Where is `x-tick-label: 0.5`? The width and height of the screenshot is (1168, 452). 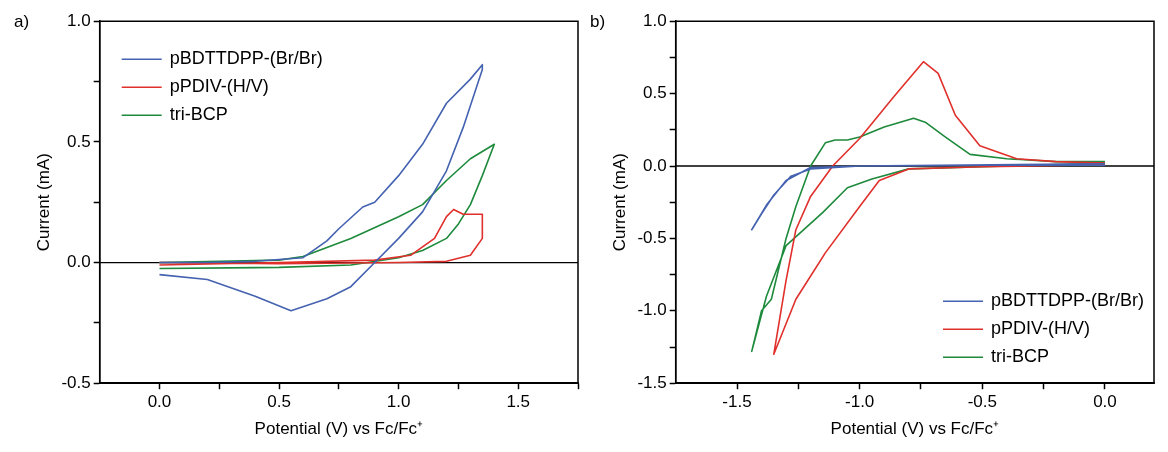
x-tick-label: 0.5 is located at coordinates (279, 402).